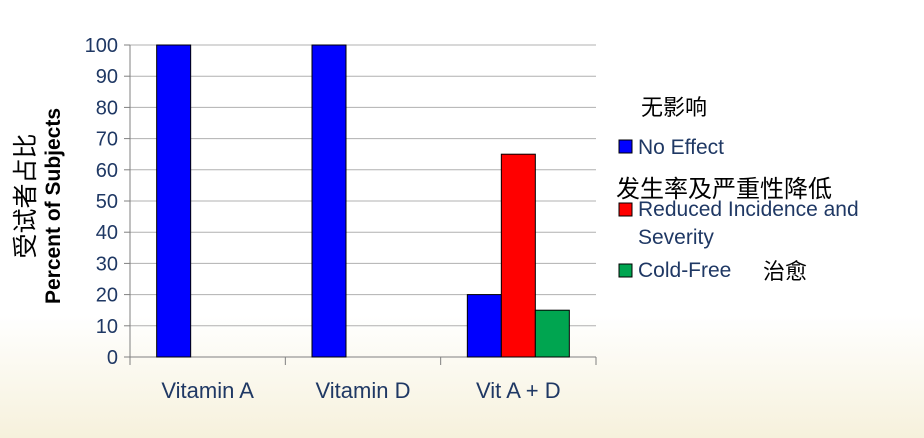  I want to click on legend-label-cold-free: Cold-Free, so click(684, 270).